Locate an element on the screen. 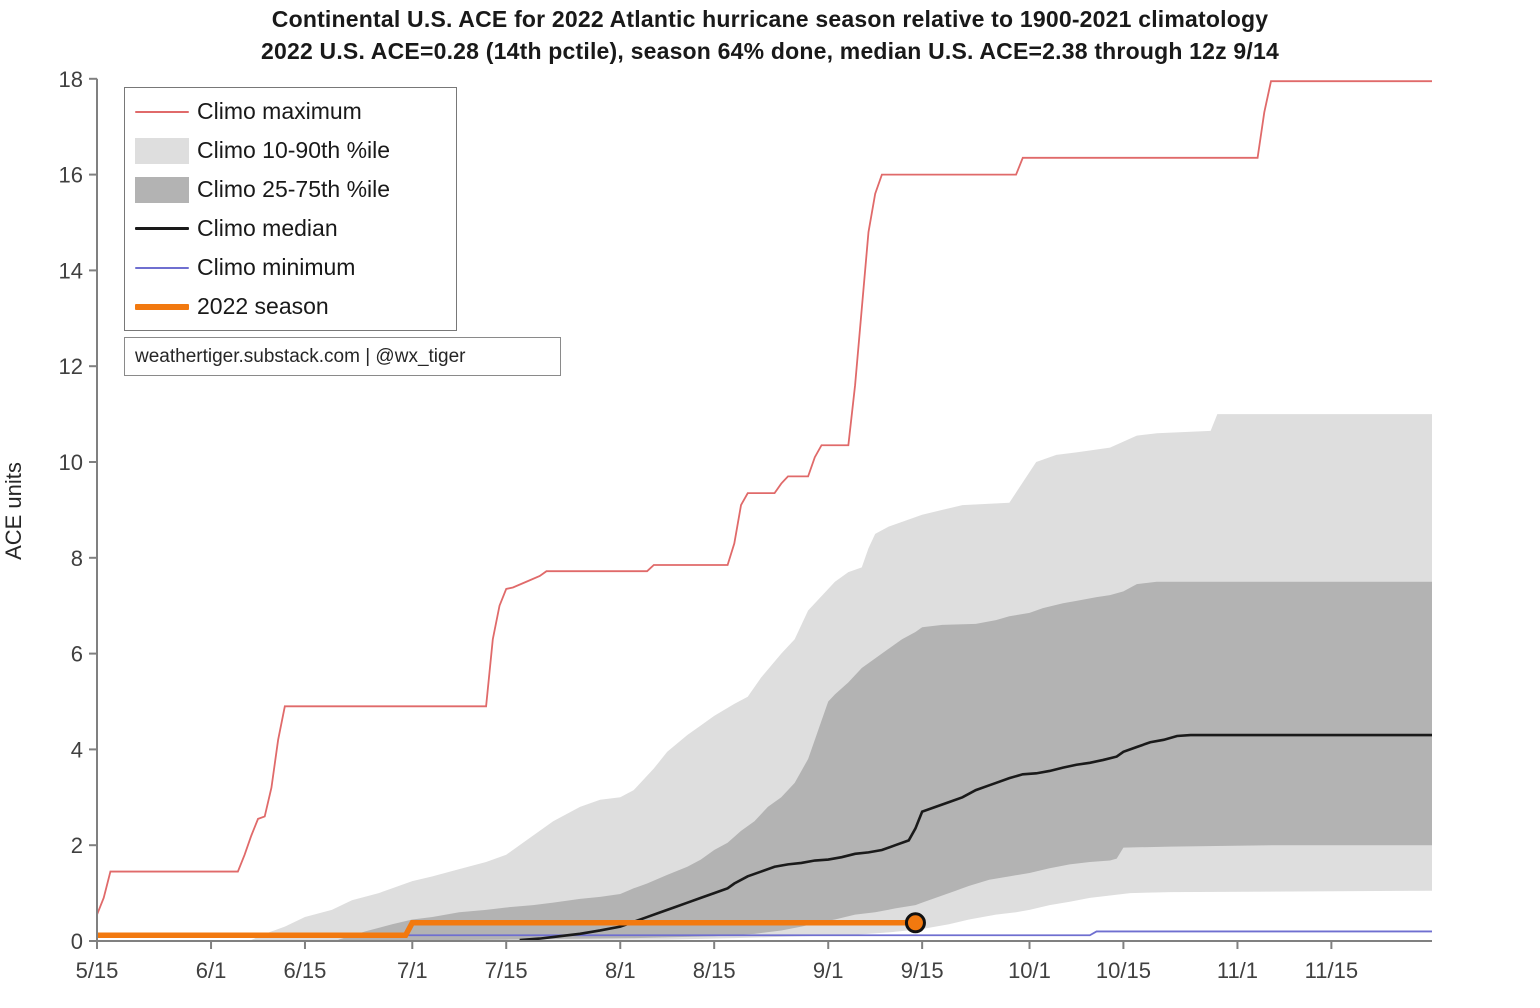  legend-item-climo-maximum: Climo maximum is located at coordinates (295, 112).